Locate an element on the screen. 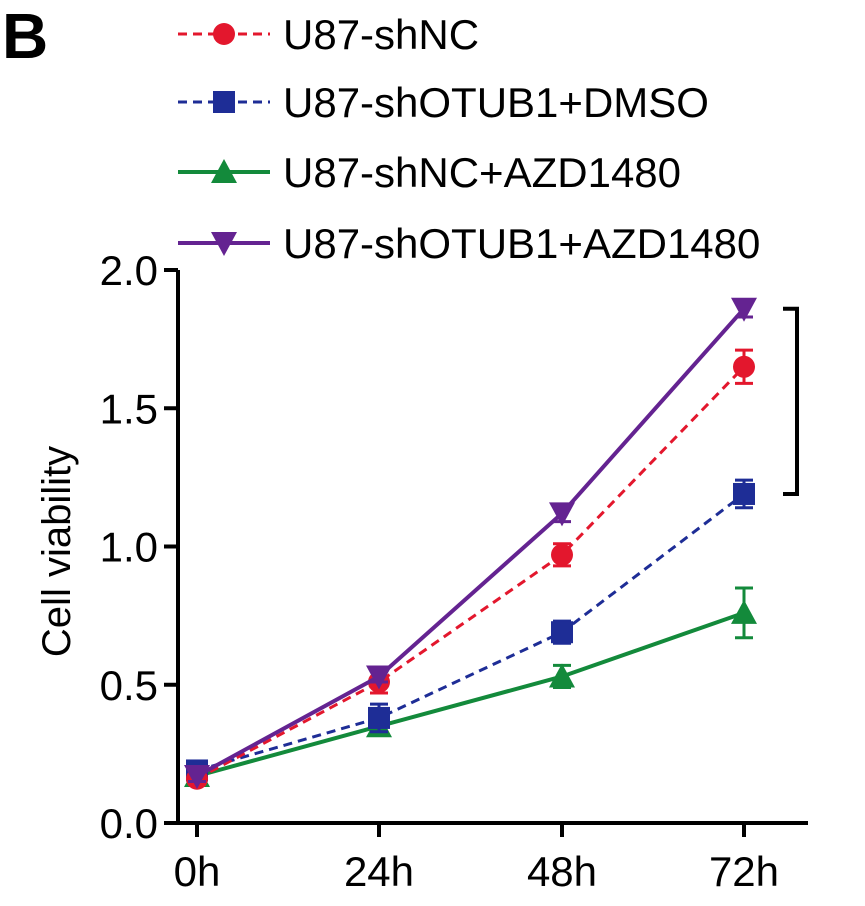 The image size is (865, 906). legend-label: U87-shOTUB1+AZD1480 is located at coordinates (521, 243).